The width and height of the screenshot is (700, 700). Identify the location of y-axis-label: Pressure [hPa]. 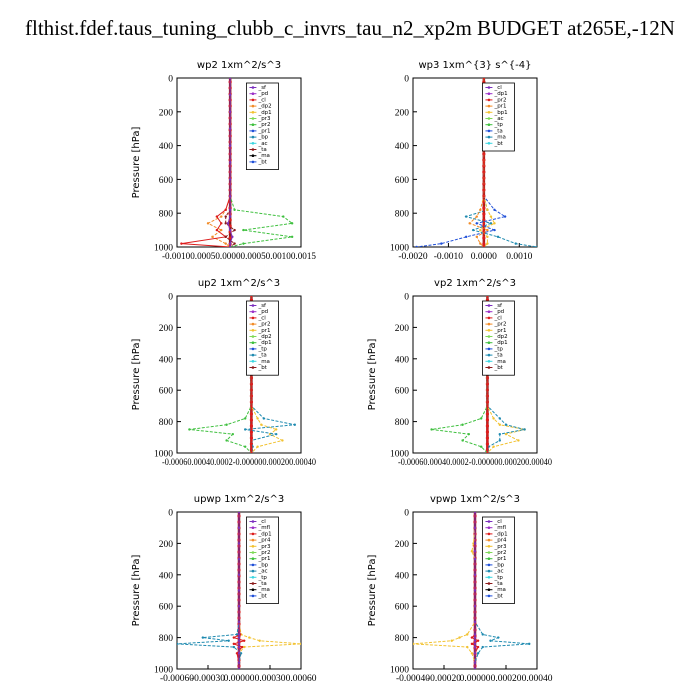
(372, 591).